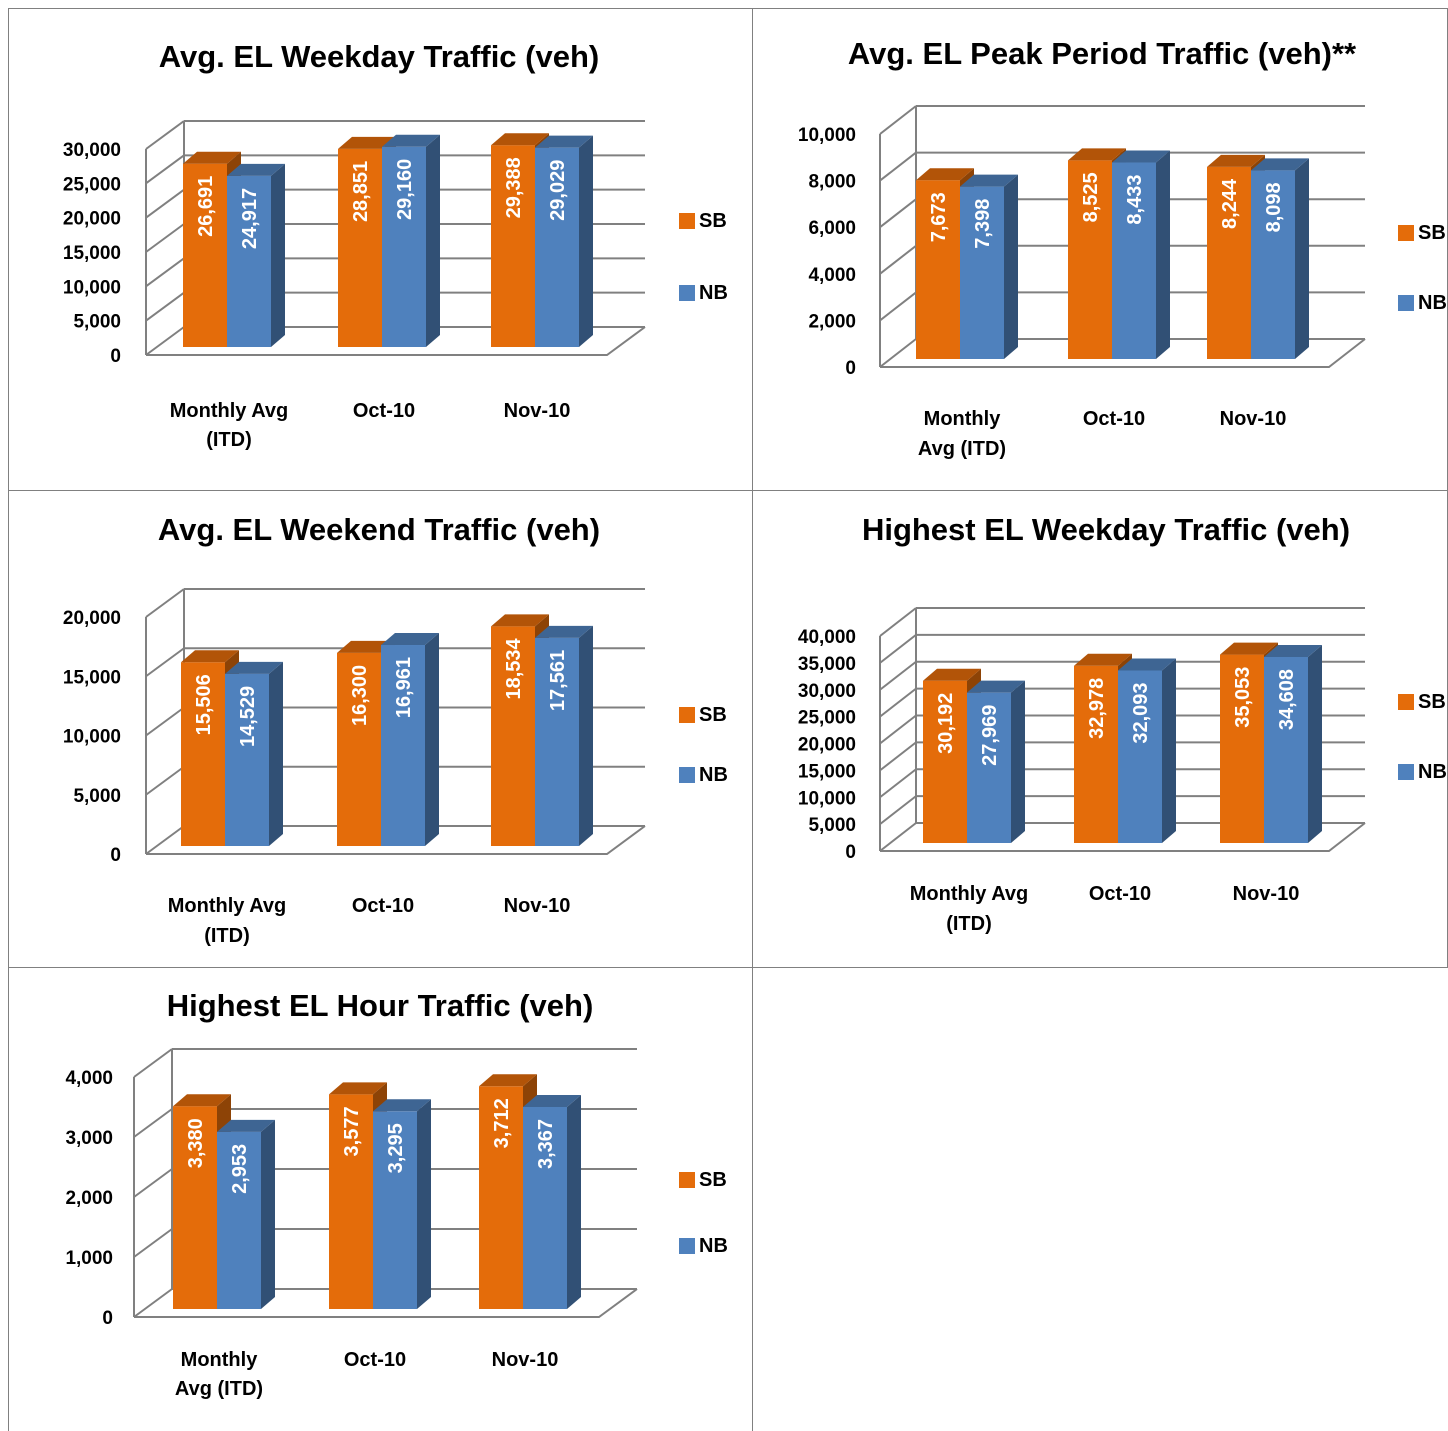 The width and height of the screenshot is (1448, 1431). What do you see at coordinates (1274, 207) in the screenshot?
I see `data-label: 8,098` at bounding box center [1274, 207].